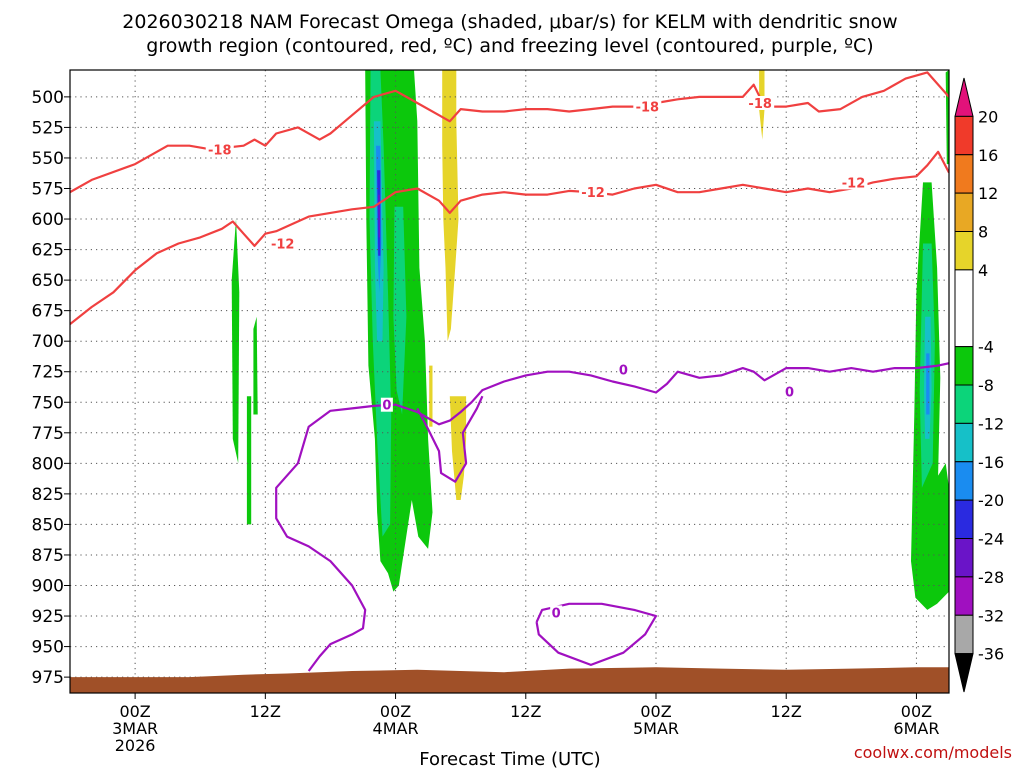 This screenshot has height=768, width=1024. What do you see at coordinates (48, 495) in the screenshot?
I see `y-tick-label: 825` at bounding box center [48, 495].